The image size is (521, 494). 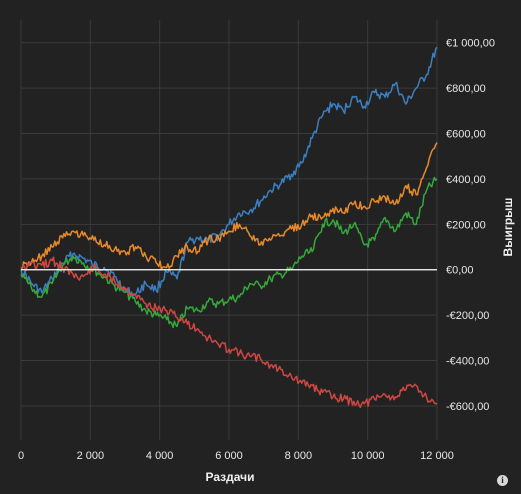 I want to click on y-tick-label: €0,00, so click(x=460, y=271).